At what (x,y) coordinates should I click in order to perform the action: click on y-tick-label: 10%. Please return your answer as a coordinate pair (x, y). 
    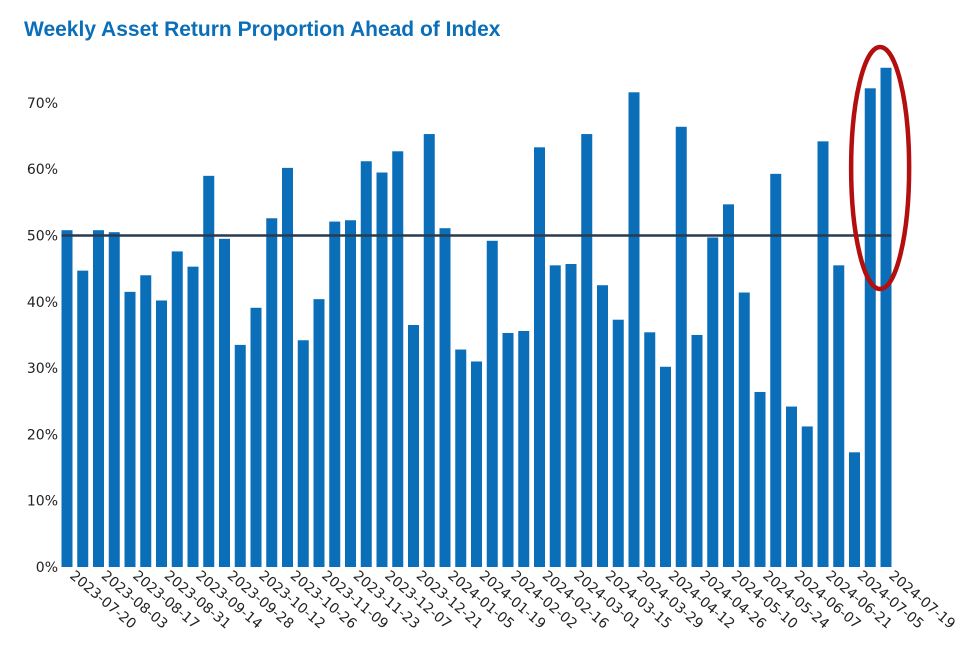
    Looking at the image, I should click on (42, 502).